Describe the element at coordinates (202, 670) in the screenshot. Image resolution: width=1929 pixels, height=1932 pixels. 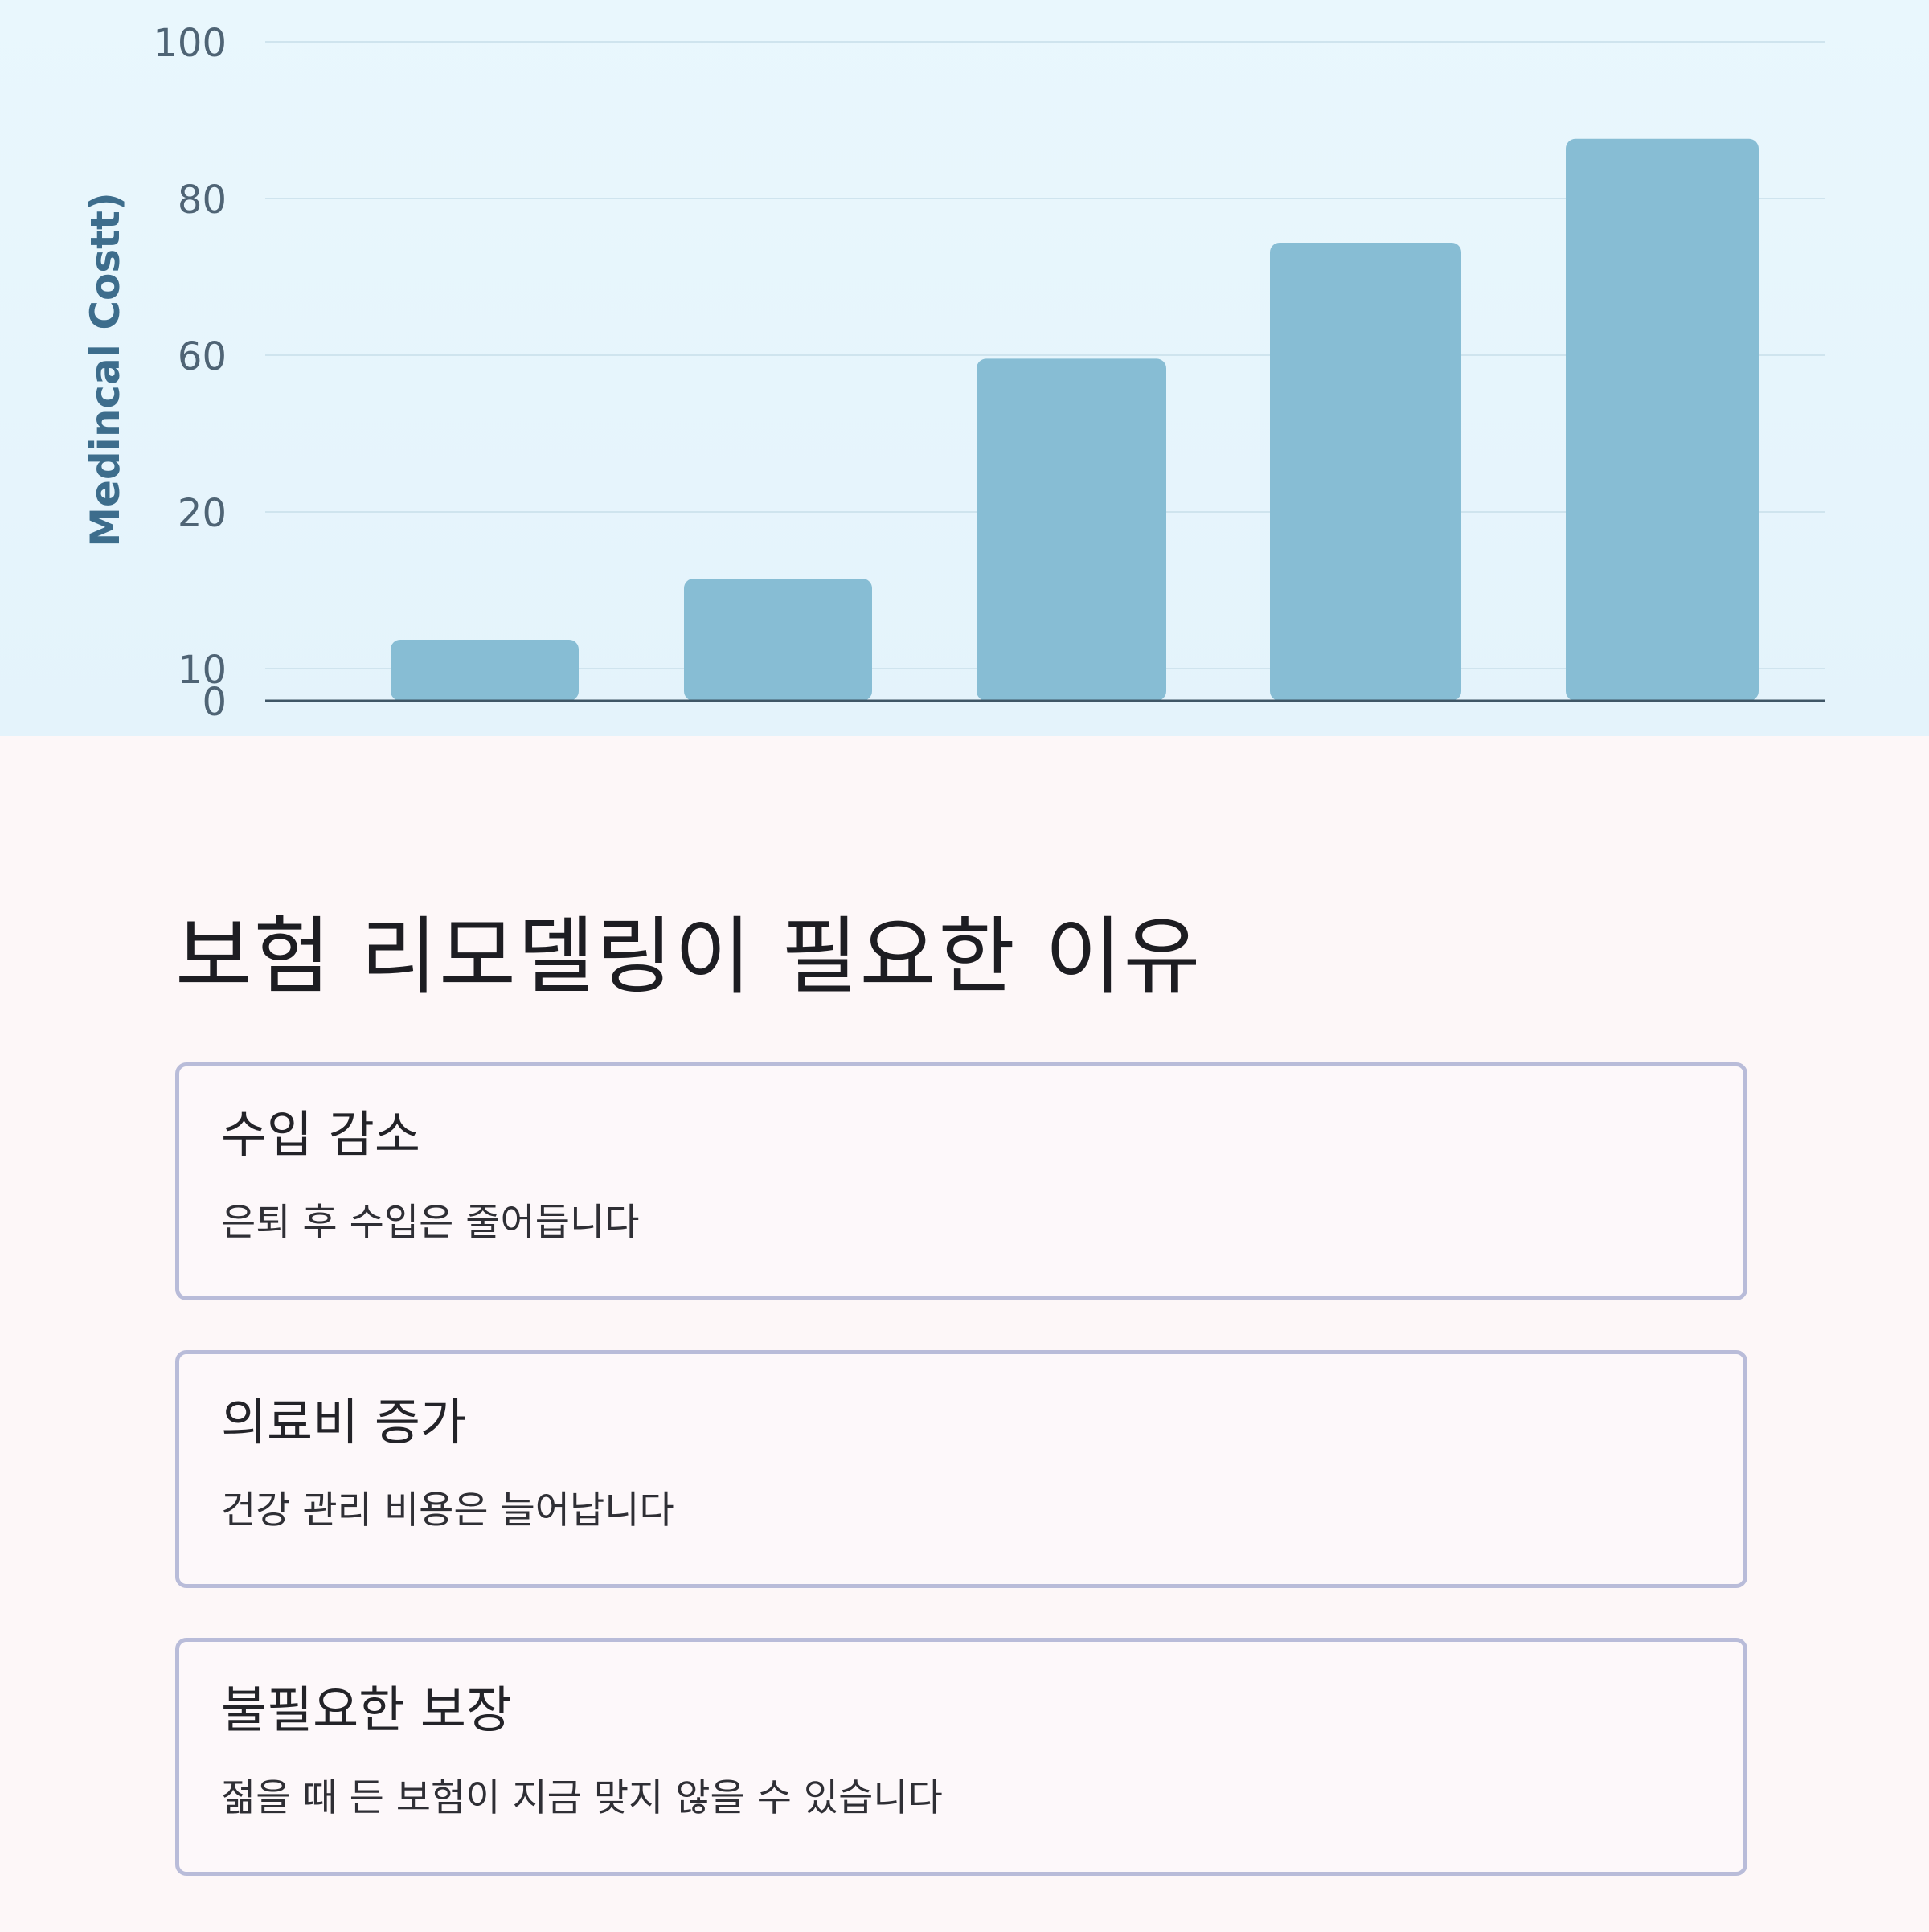
I see `y-tick-label: 10` at that location.